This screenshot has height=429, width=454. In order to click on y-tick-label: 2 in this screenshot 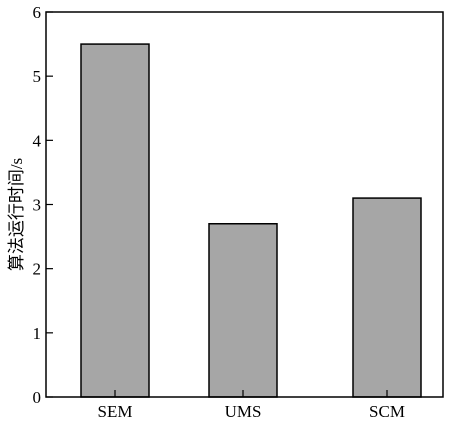, I will do `click(37, 269)`.